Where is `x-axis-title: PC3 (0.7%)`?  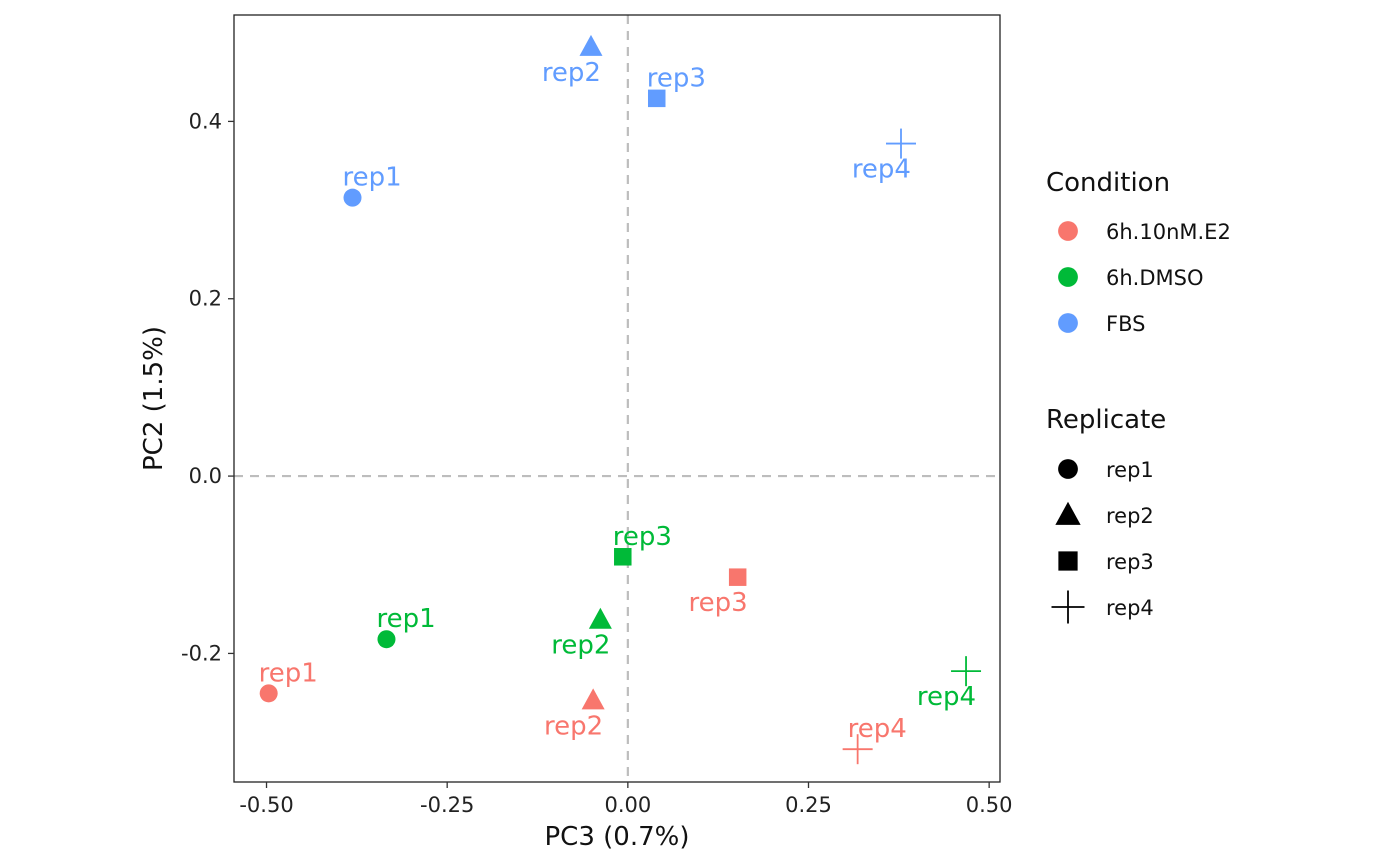 x-axis-title: PC3 (0.7%) is located at coordinates (617, 837).